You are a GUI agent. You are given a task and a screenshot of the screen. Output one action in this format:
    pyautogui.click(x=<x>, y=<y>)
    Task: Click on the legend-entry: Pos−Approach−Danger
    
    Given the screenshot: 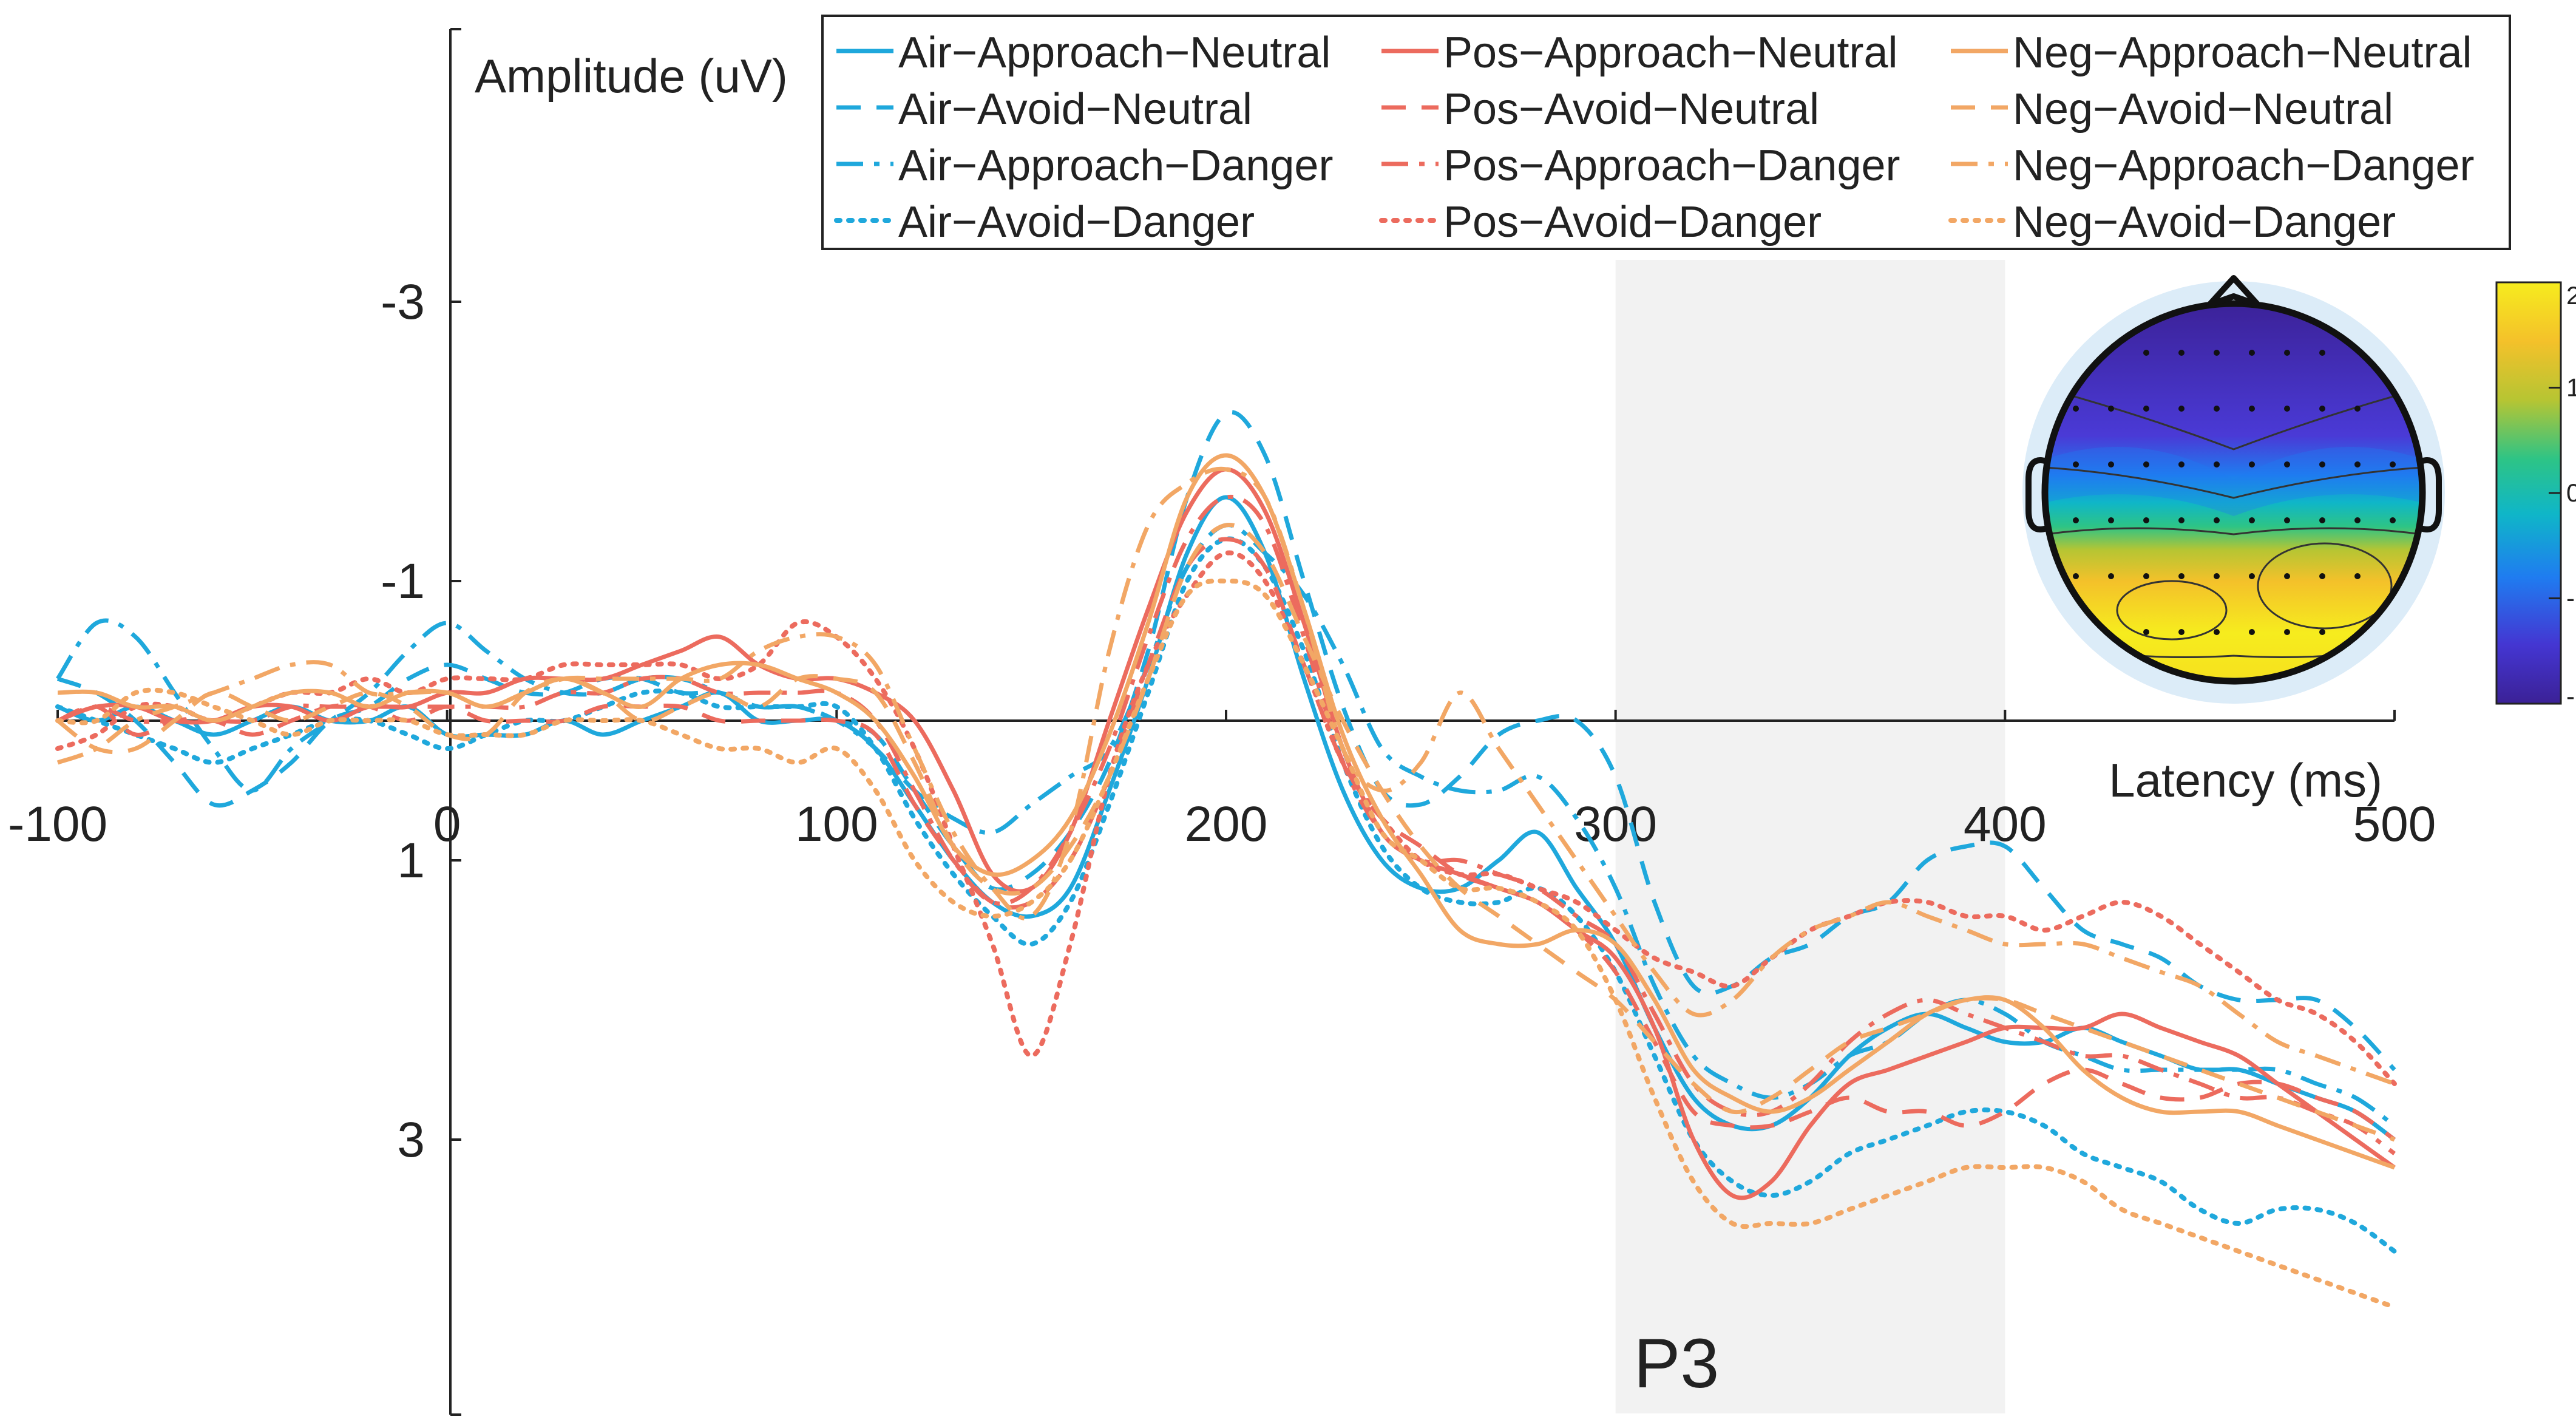 What is the action you would take?
    pyautogui.click(x=1640, y=165)
    